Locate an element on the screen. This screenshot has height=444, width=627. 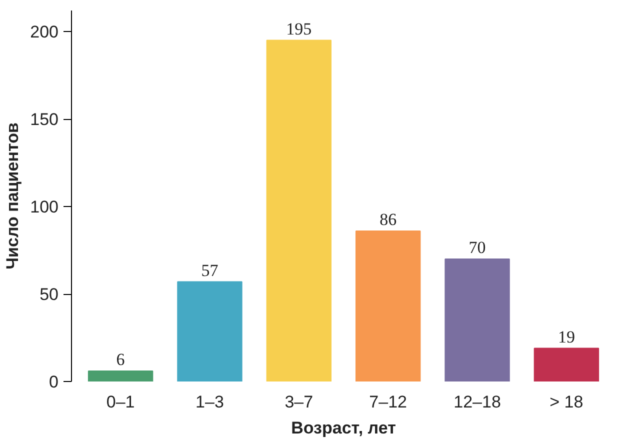
y-axis-title: Число пациентов is located at coordinates (12, 196).